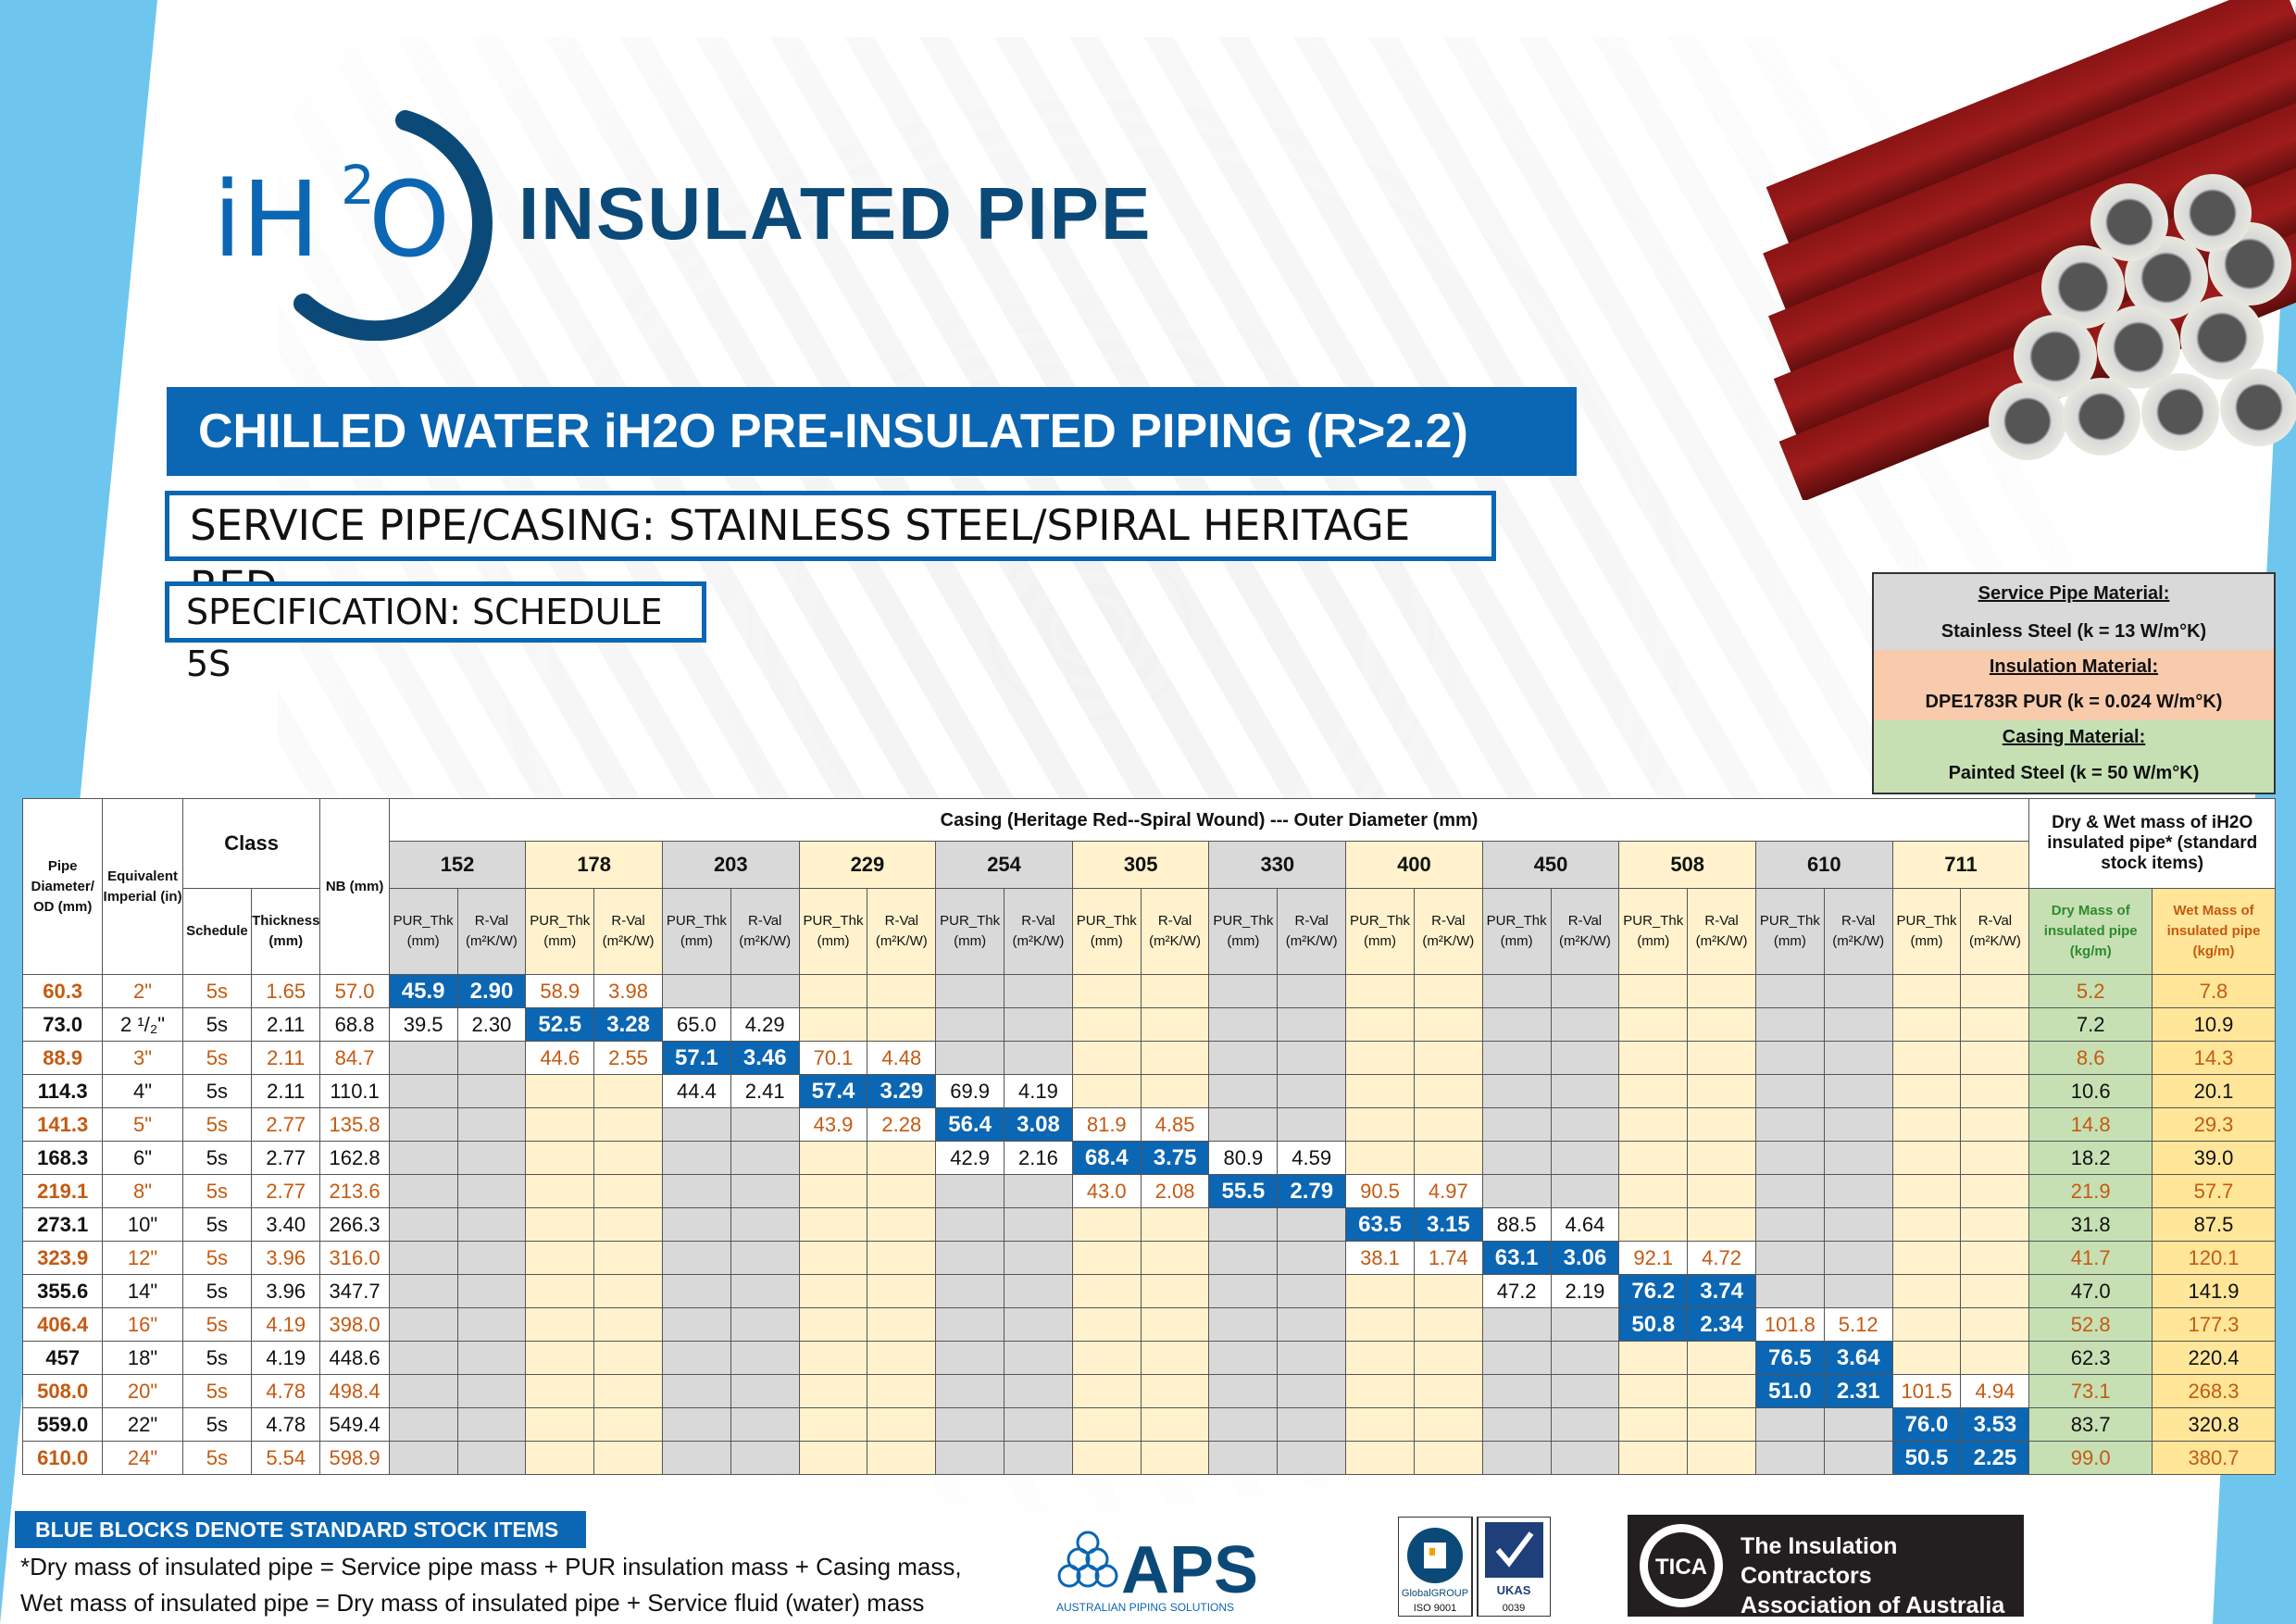 The image size is (2296, 1624). I want to click on r-val-cell: 4.94, so click(1995, 1391).